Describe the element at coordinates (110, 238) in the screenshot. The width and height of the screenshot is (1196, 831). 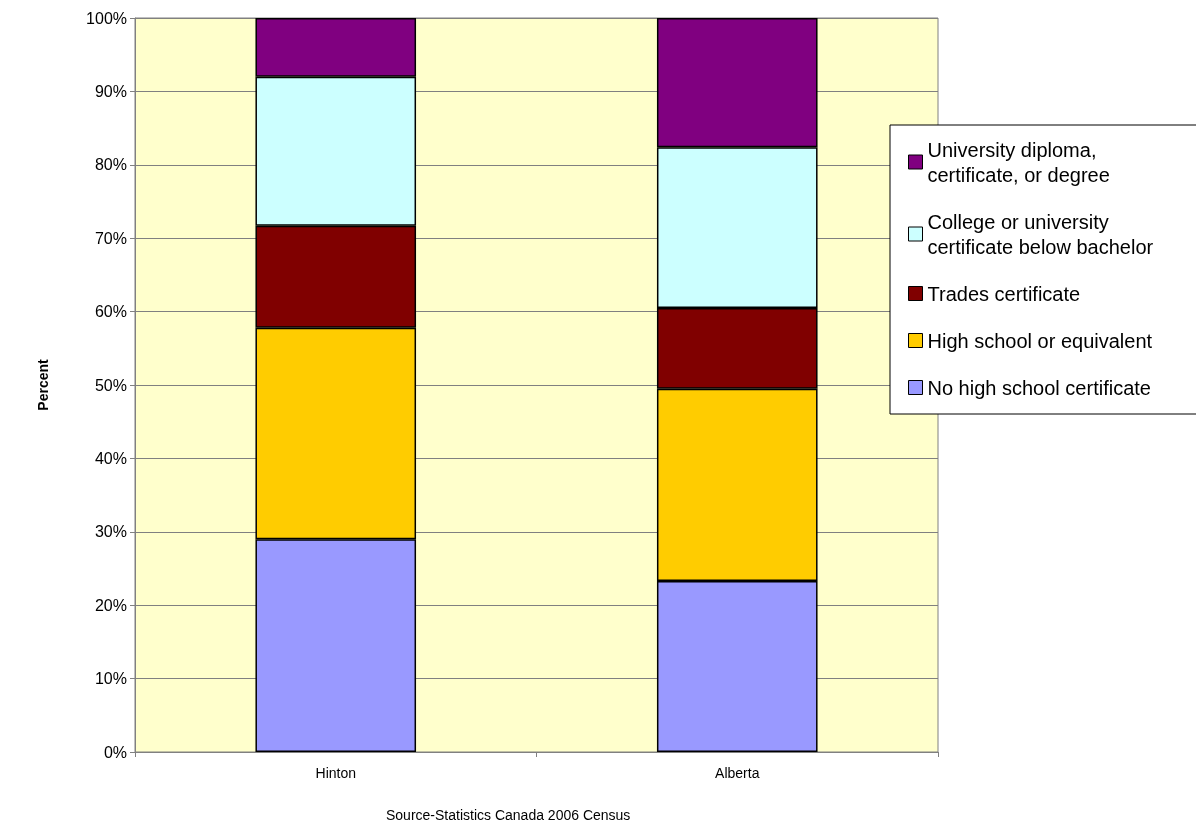
I see `y-tick-label: 70%` at that location.